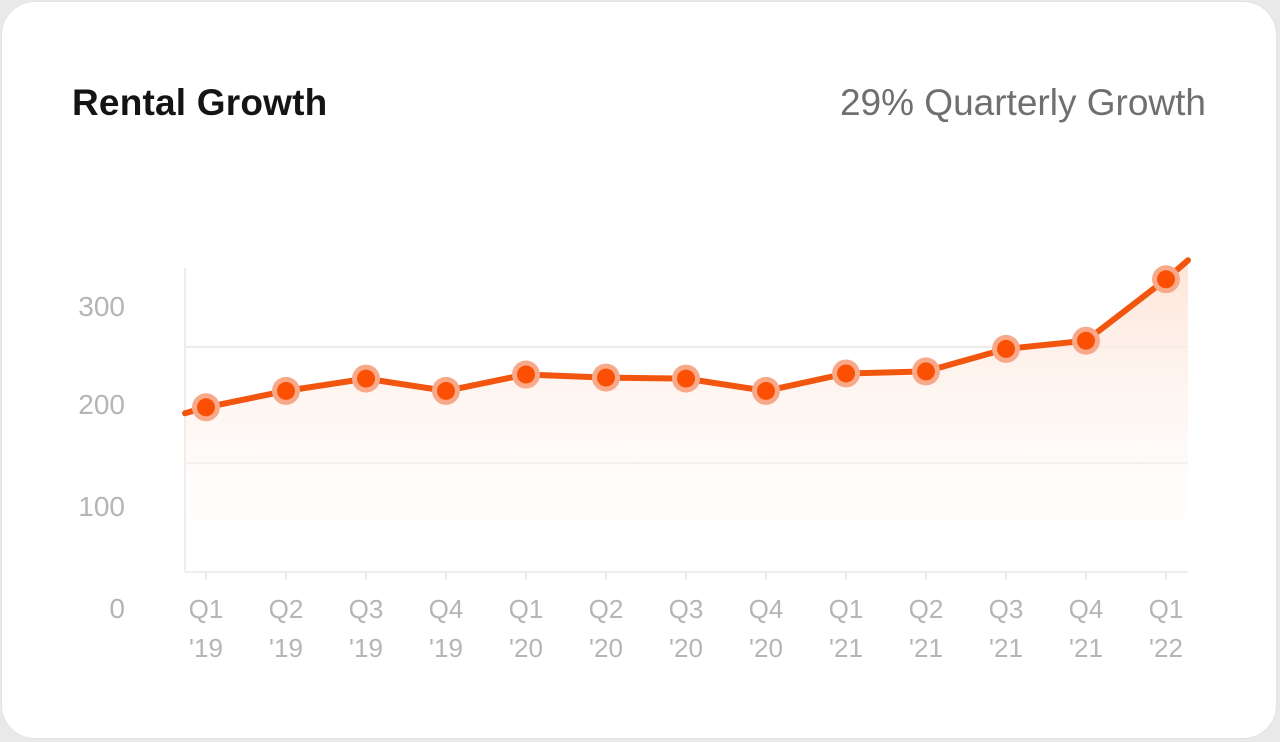 This screenshot has height=742, width=1280. What do you see at coordinates (101, 404) in the screenshot?
I see `y-tick-label: 200` at bounding box center [101, 404].